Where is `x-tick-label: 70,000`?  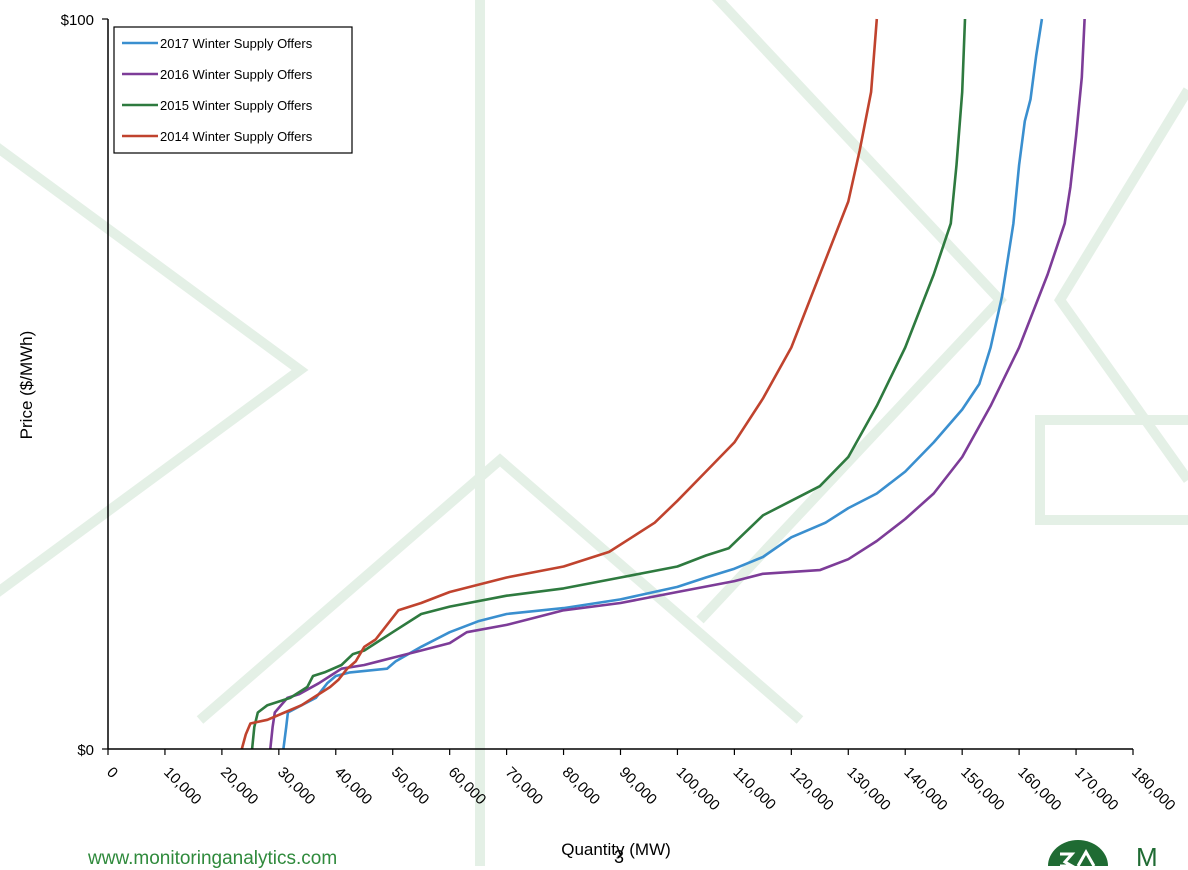 x-tick-label: 70,000 is located at coordinates (524, 786).